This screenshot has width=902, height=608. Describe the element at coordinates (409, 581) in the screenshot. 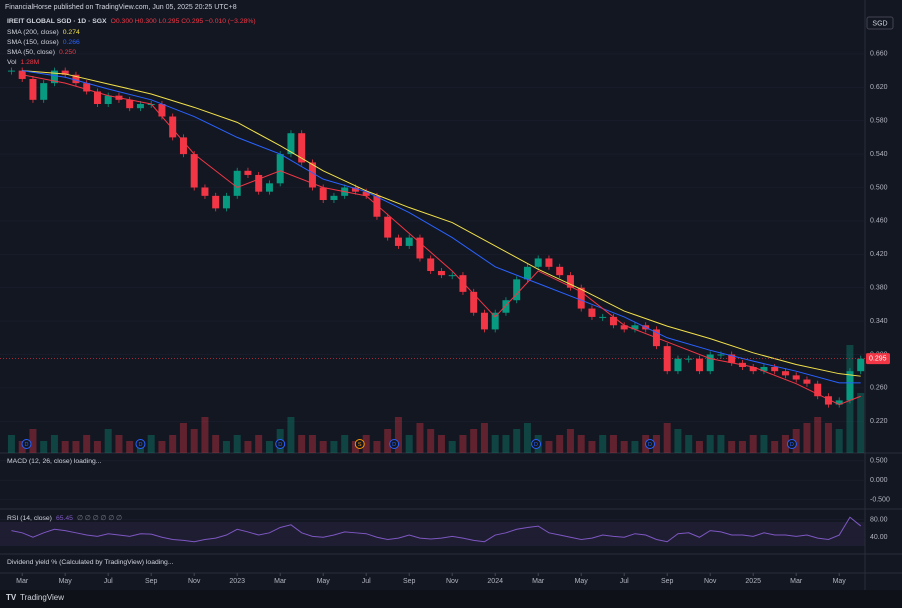

I see `x-tick-label: Sep` at that location.